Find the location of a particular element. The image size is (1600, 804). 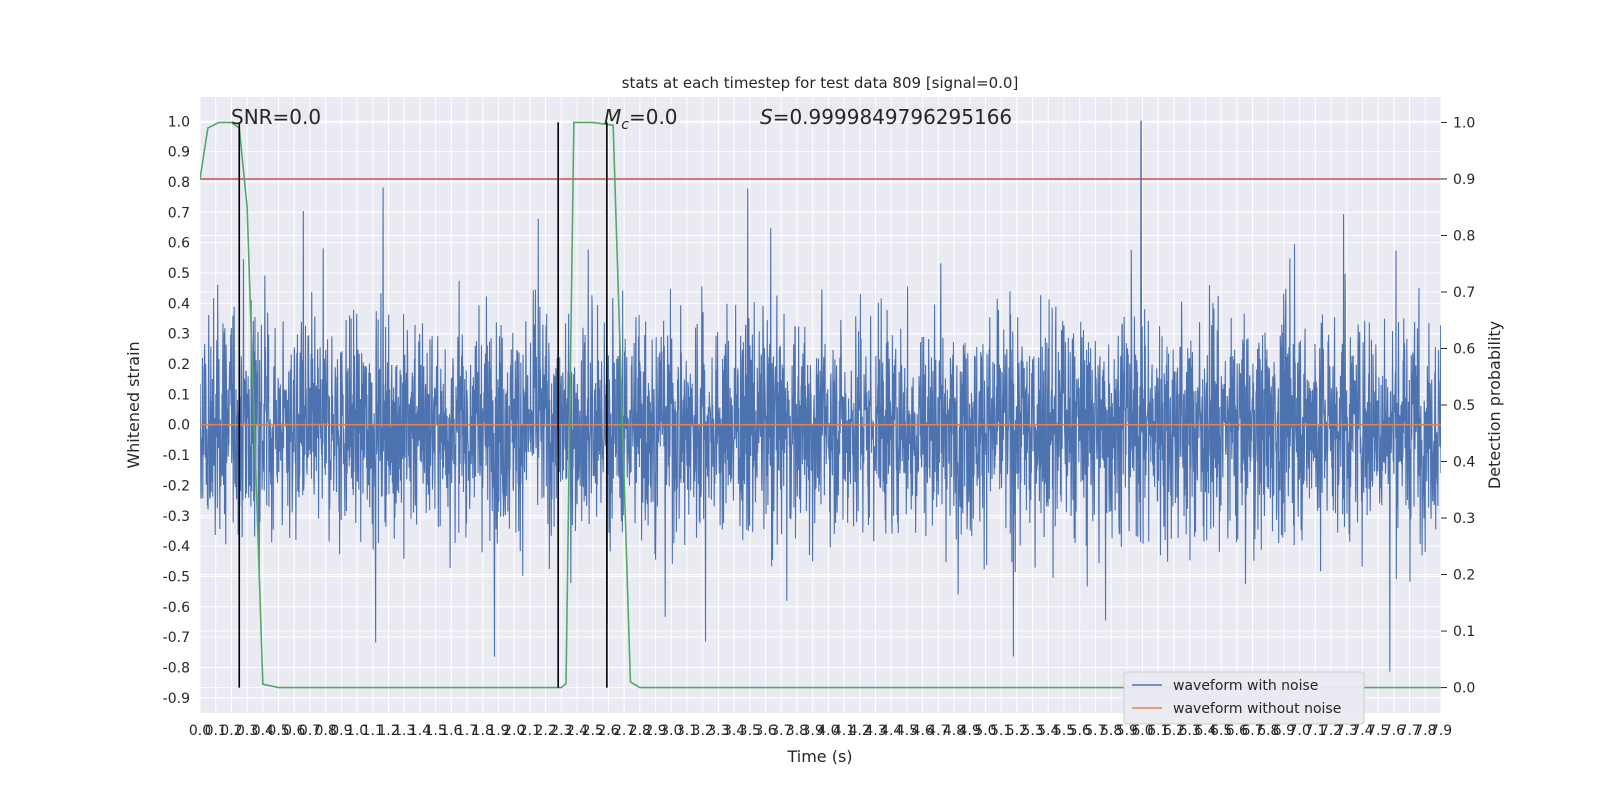

x-tick-label: 1.6 is located at coordinates (451, 731).